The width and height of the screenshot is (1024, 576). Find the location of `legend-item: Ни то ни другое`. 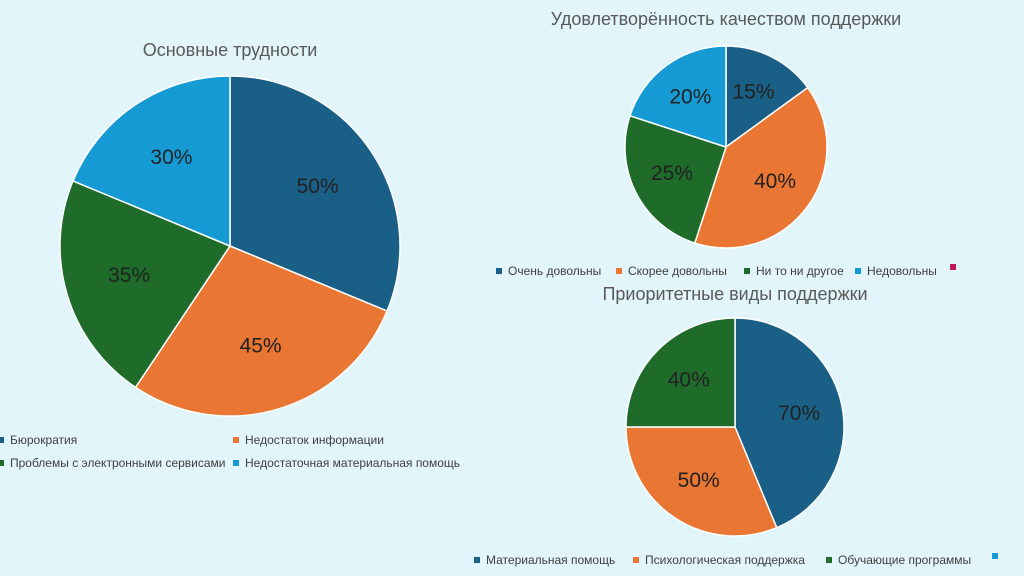

legend-item: Ни то ни другое is located at coordinates (794, 271).